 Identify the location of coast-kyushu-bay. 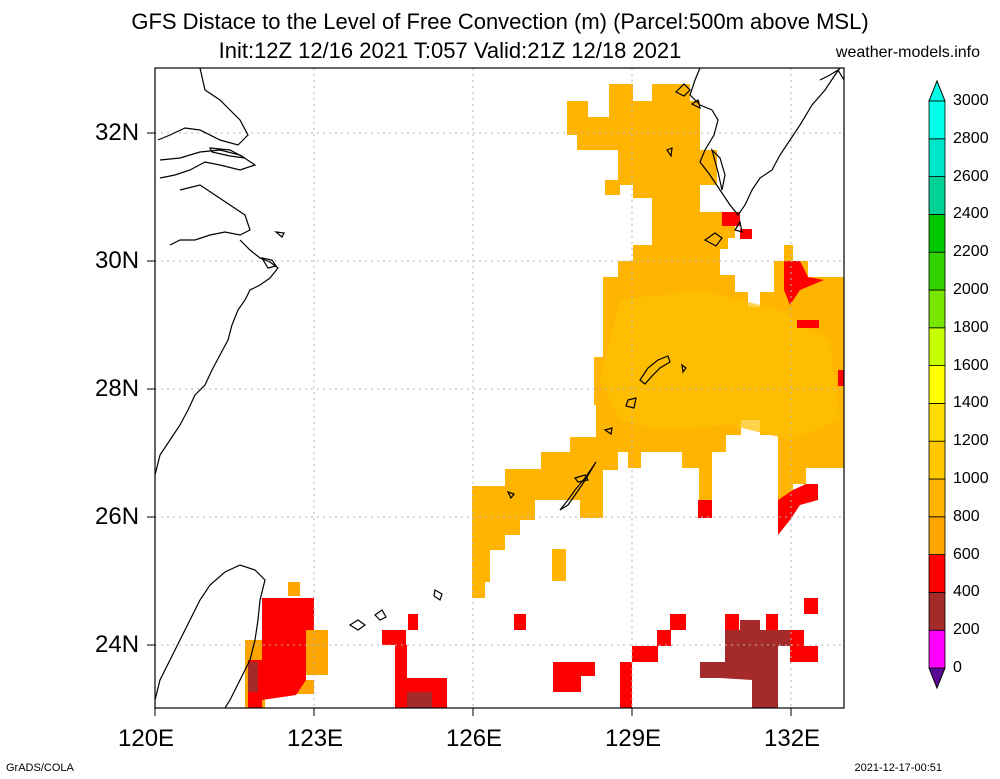
(718, 169).